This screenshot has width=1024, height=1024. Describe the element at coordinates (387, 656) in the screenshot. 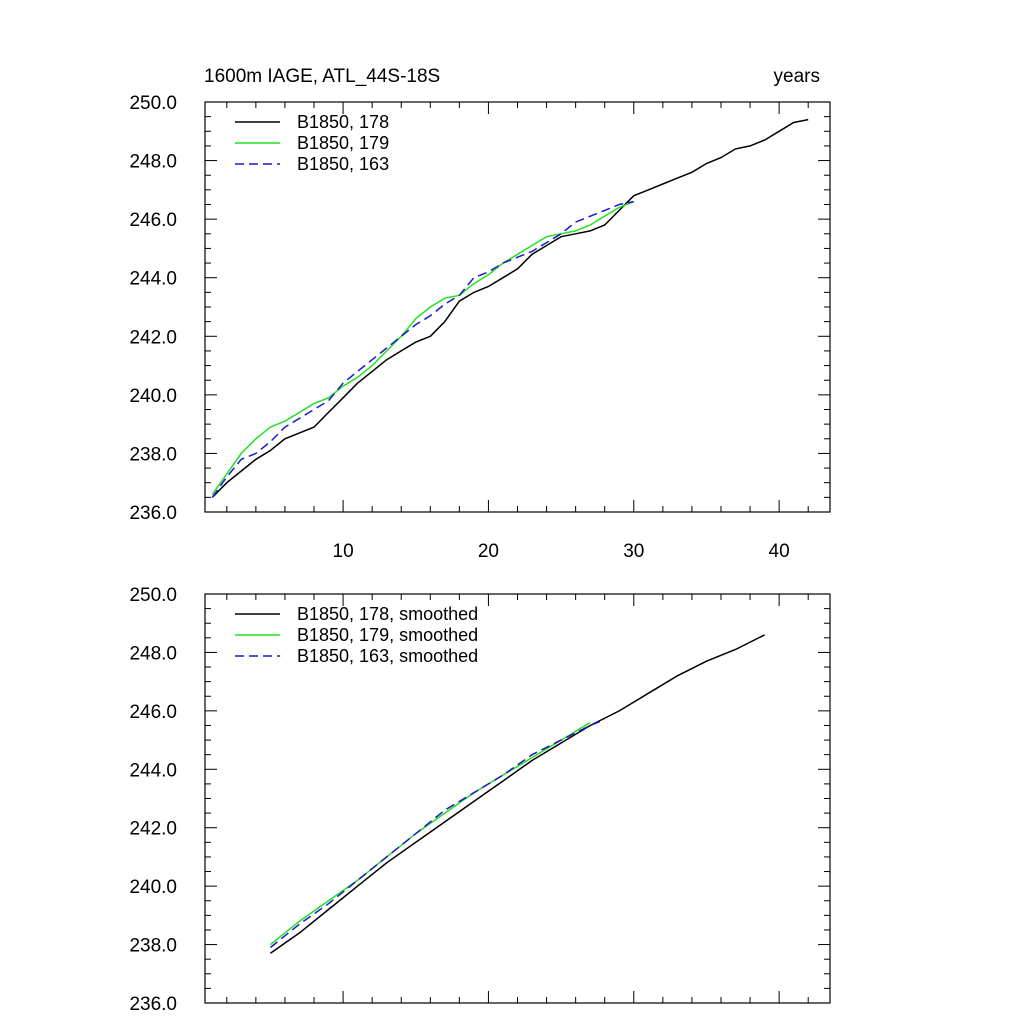

I see `legend-entry: B1850, 163, smoothed` at that location.